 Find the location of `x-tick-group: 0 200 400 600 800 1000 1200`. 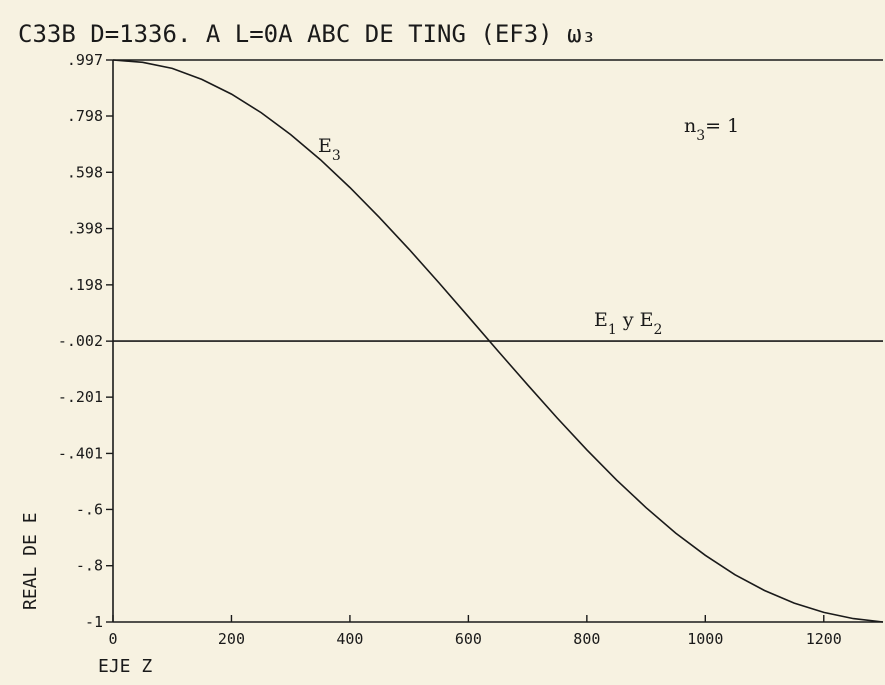

x-tick-group: 0 200 400 600 800 1000 1200 is located at coordinates (475, 631).